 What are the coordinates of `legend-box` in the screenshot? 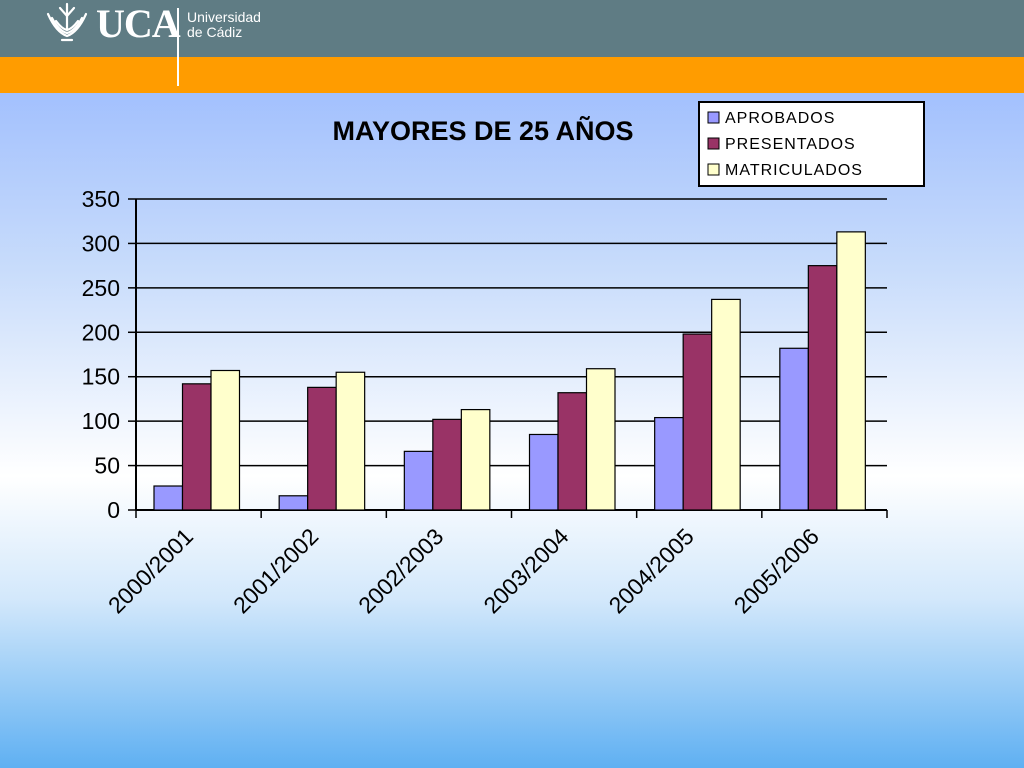 It's located at (811, 144).